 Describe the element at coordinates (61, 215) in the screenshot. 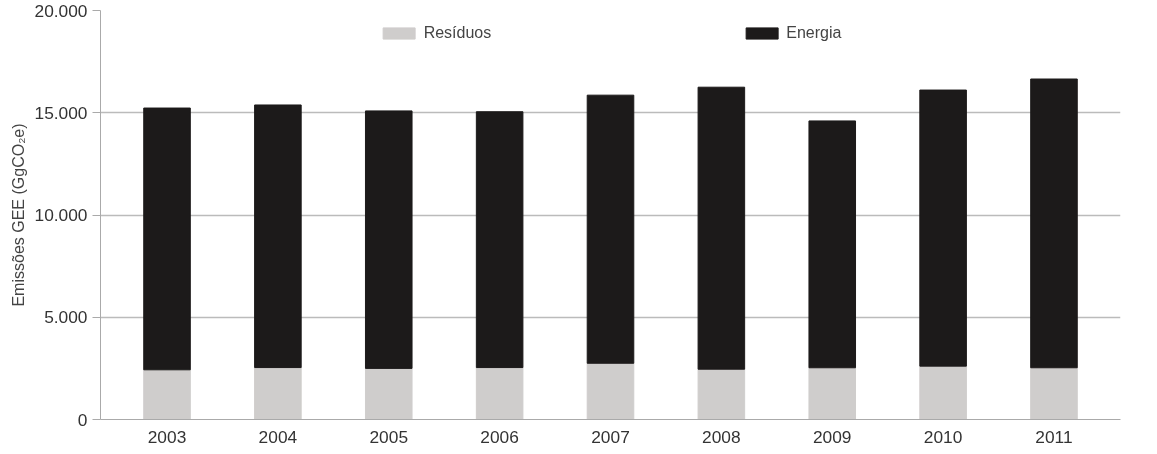

I see `y-tick-label: 10.000` at that location.